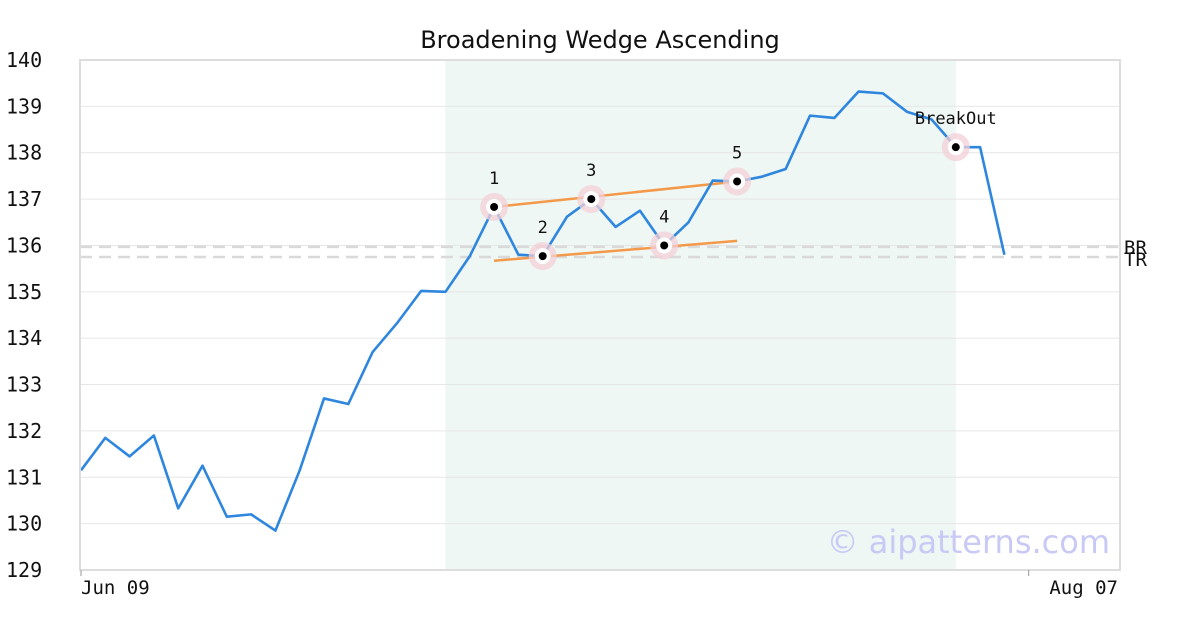 This screenshot has height=630, width=1200. What do you see at coordinates (600, 40) in the screenshot?
I see `chart-title: Broadening Wedge Ascending` at bounding box center [600, 40].